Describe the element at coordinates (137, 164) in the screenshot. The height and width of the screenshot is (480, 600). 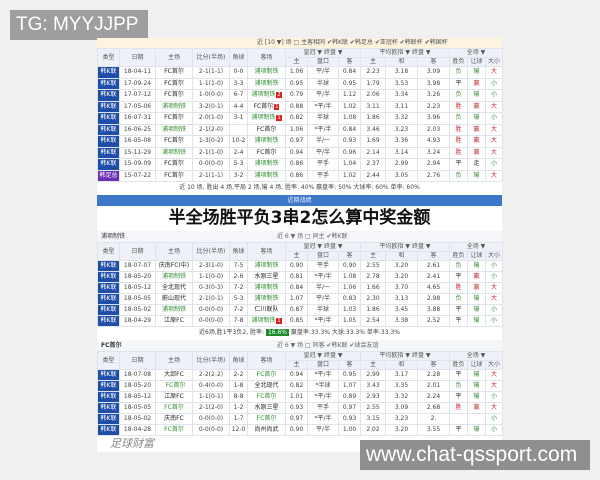
I see `cell: 15-09-09` at that location.